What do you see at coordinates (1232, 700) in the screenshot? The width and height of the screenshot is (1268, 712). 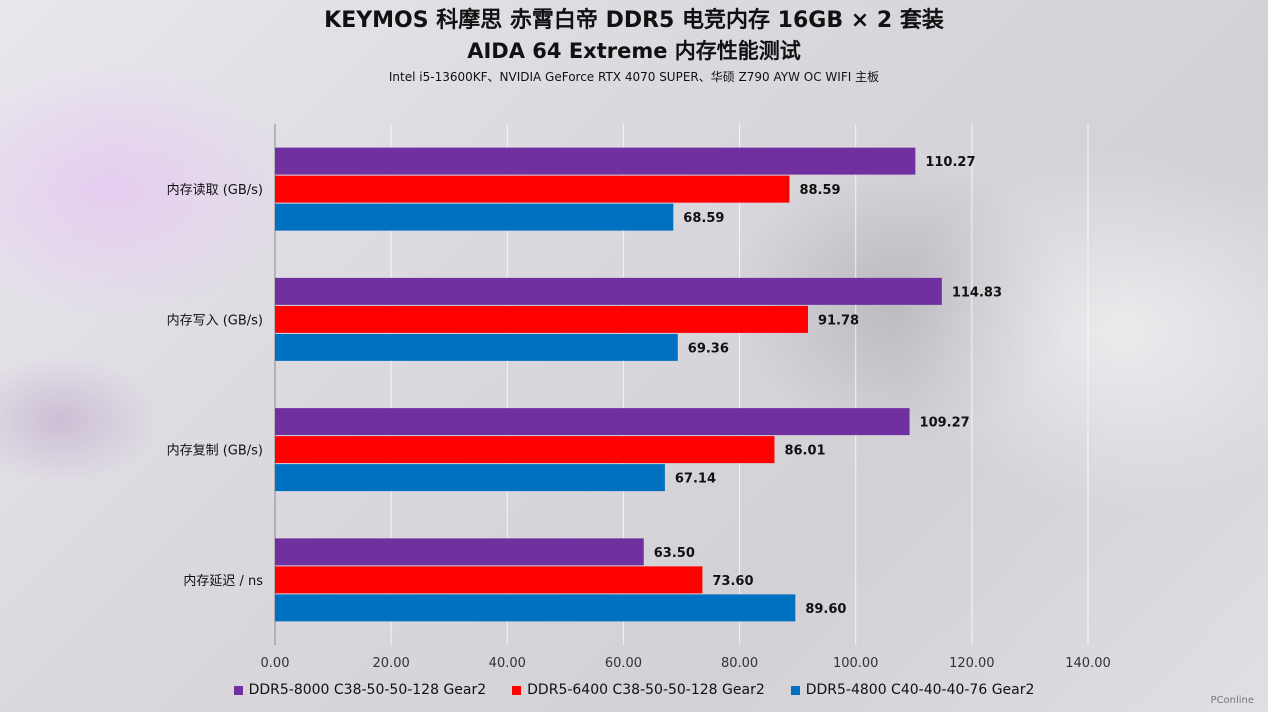 I see `watermark: PConline` at bounding box center [1232, 700].